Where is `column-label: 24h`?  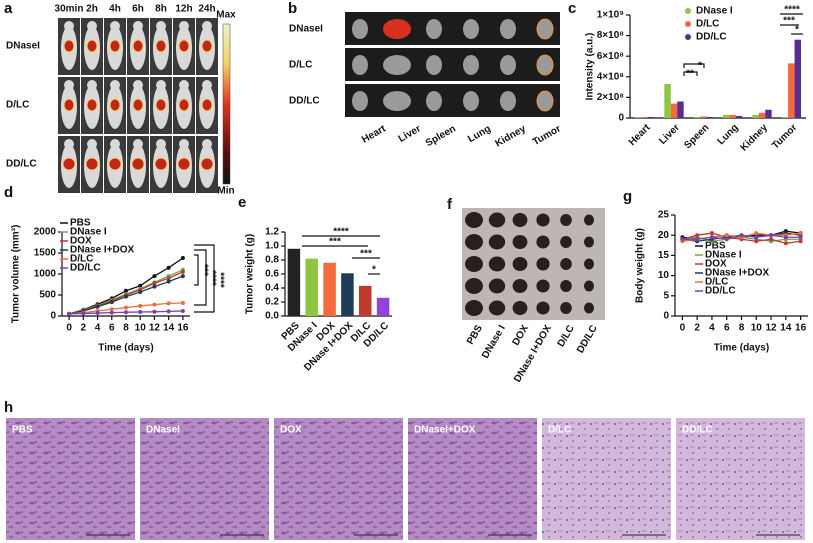
column-label: 24h is located at coordinates (206, 9).